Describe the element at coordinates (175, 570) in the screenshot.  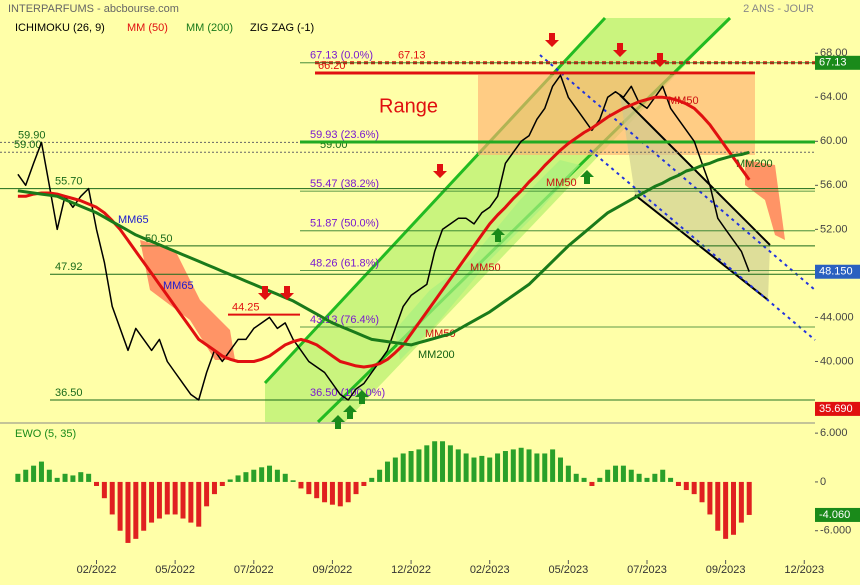
I see `x-tick-label: 05/2022` at that location.